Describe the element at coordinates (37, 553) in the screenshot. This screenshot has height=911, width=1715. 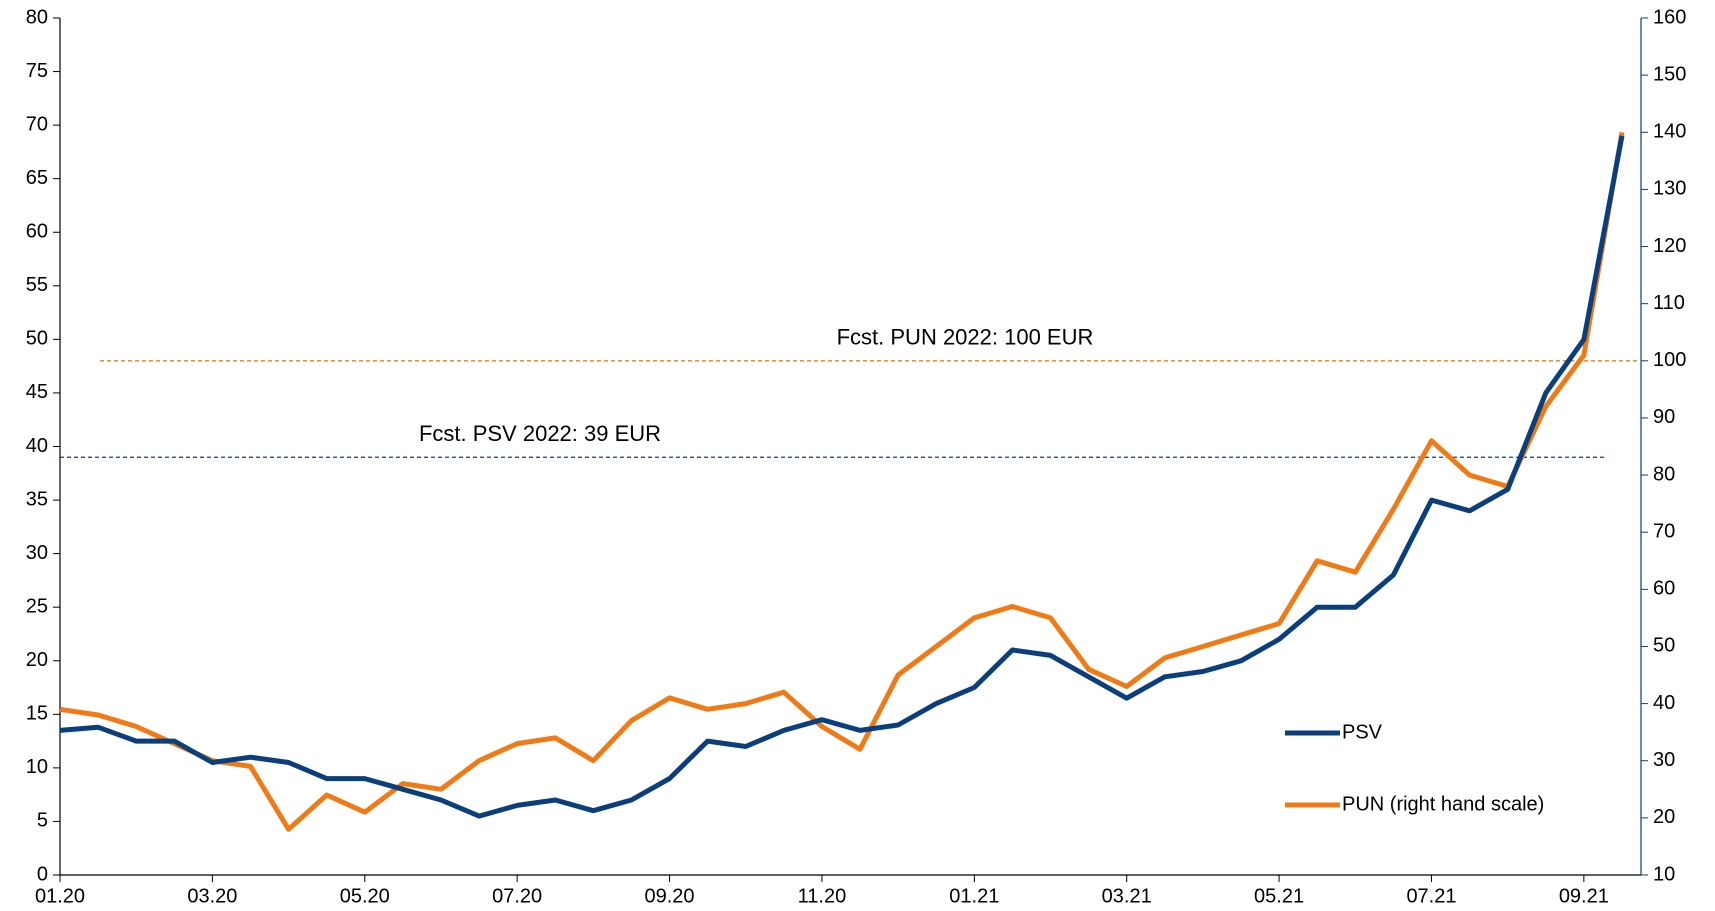
I see `y-tick-label: 30` at that location.